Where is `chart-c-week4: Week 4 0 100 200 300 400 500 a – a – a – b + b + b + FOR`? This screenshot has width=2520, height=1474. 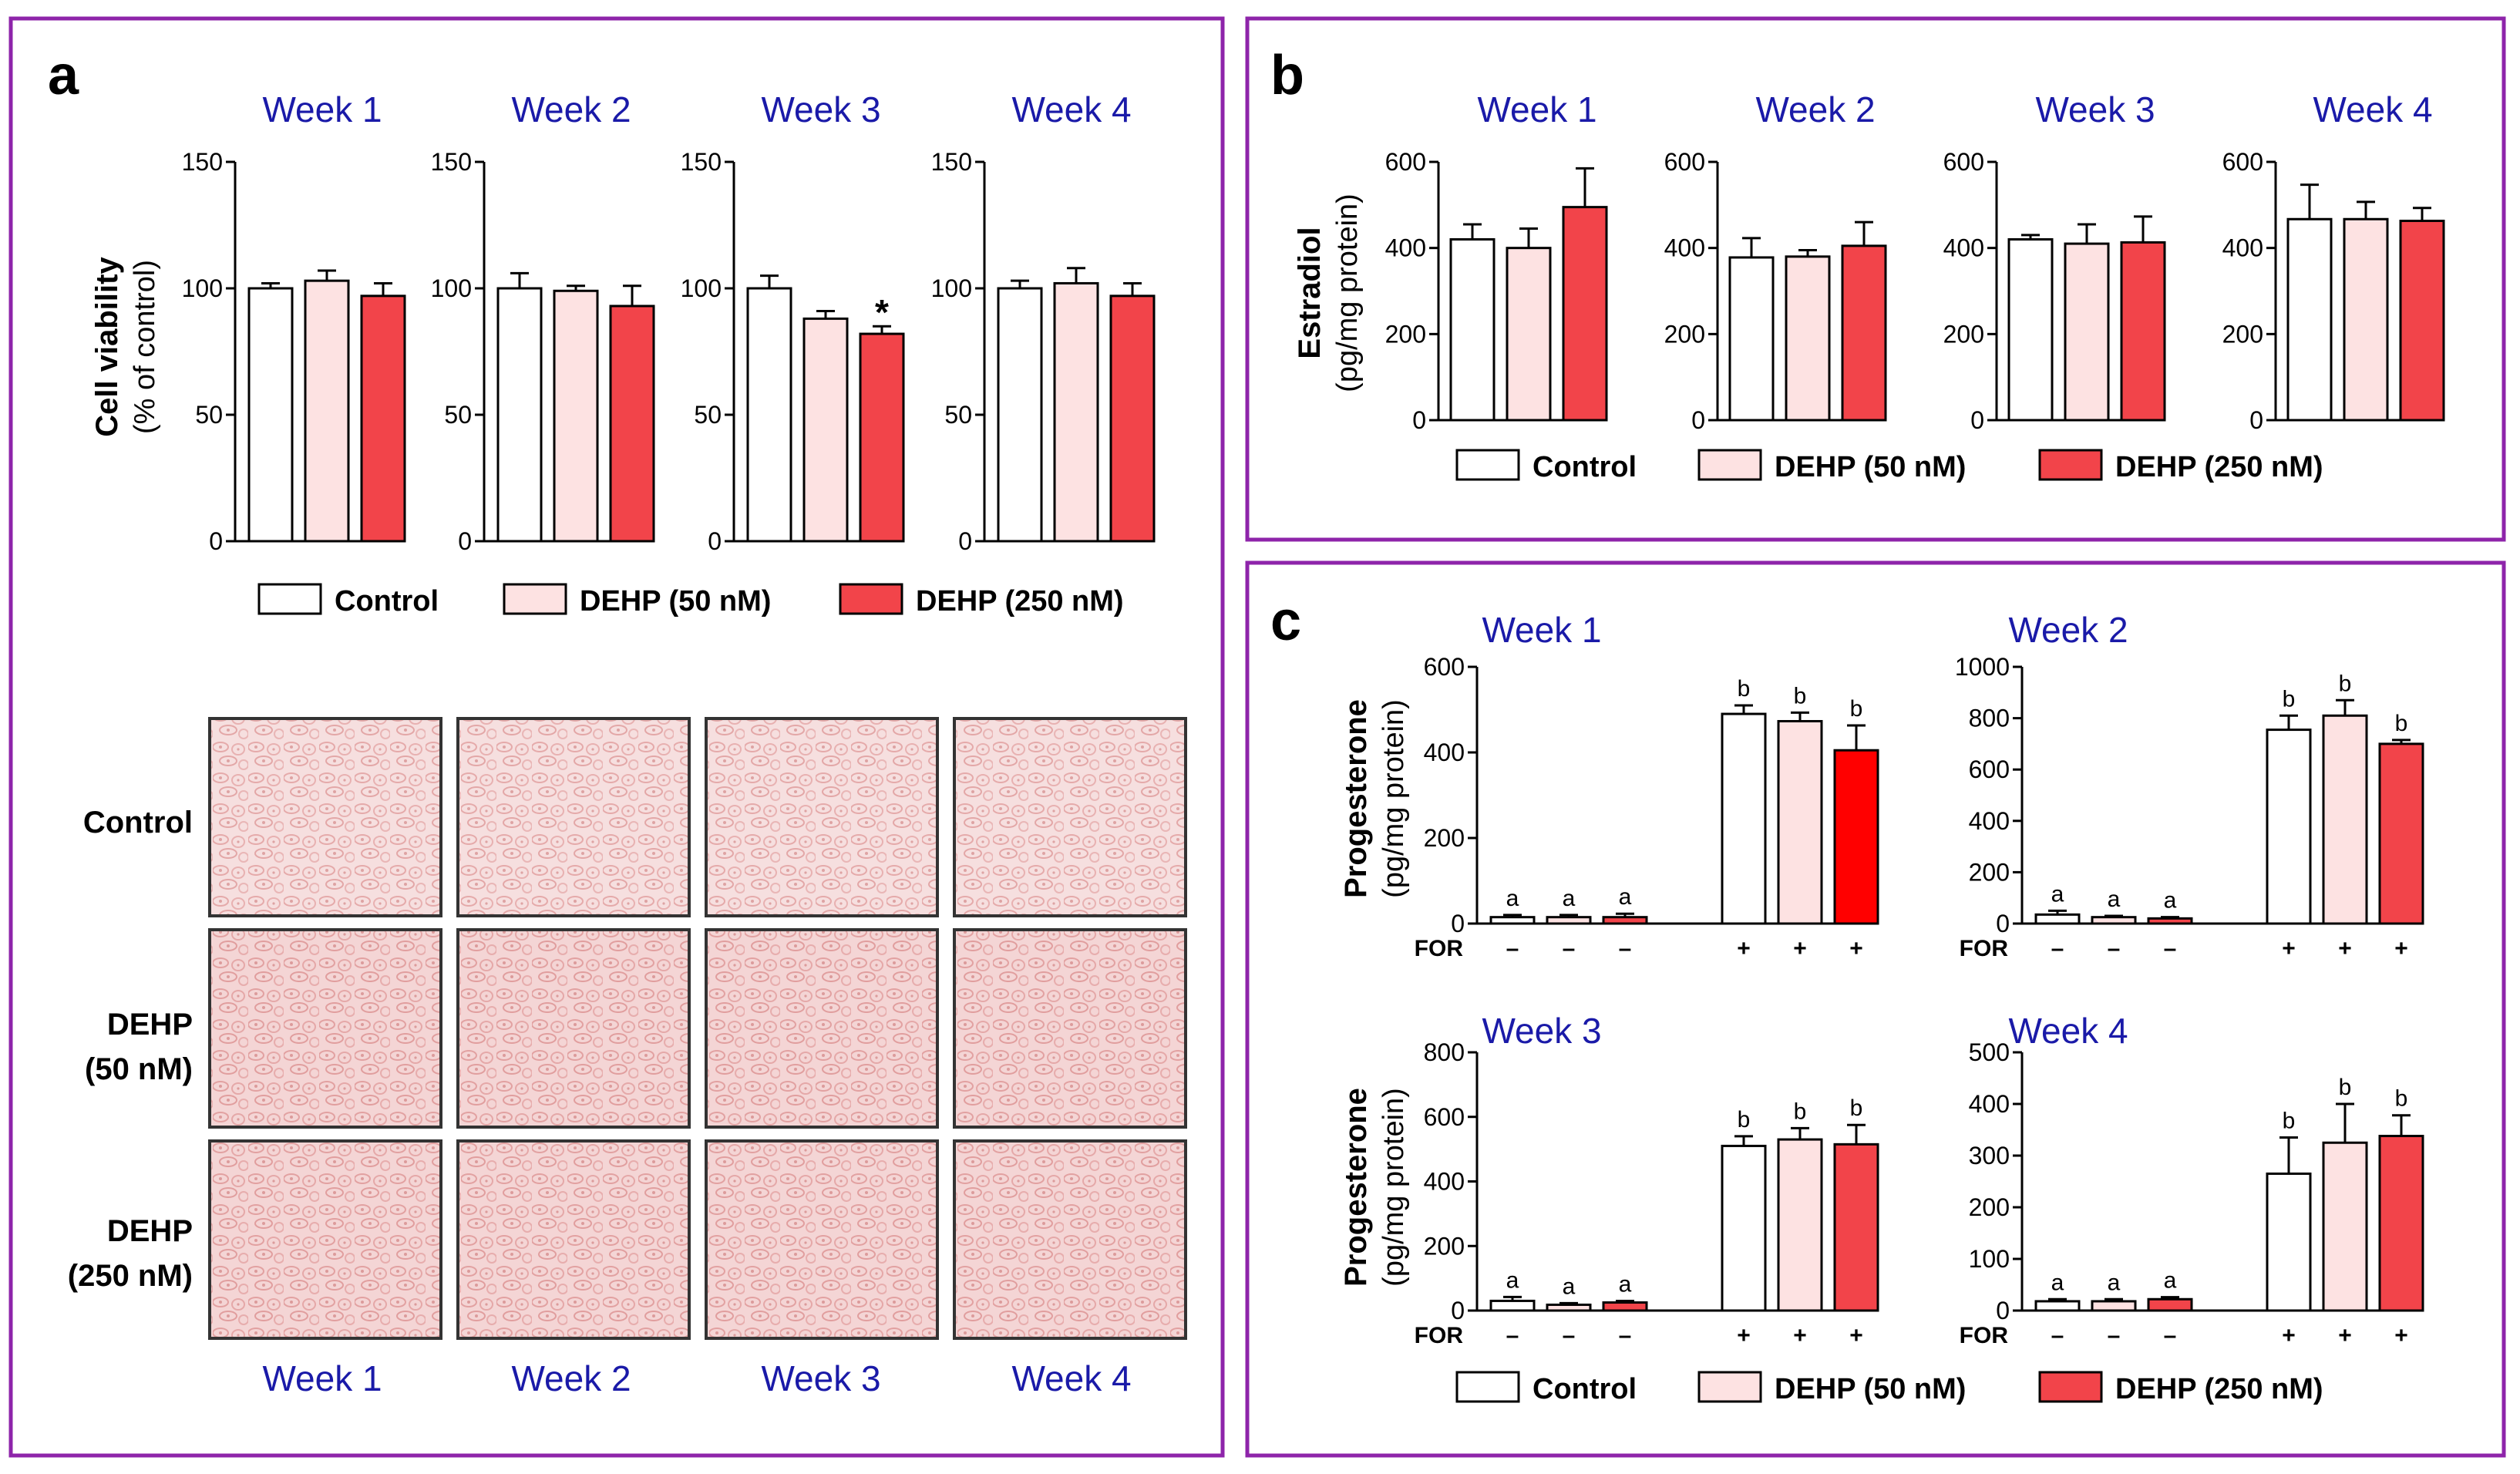 chart-c-week4: Week 4 0 100 200 300 400 500 a – a – a – b + b + b + FOR is located at coordinates (2192, 1180).